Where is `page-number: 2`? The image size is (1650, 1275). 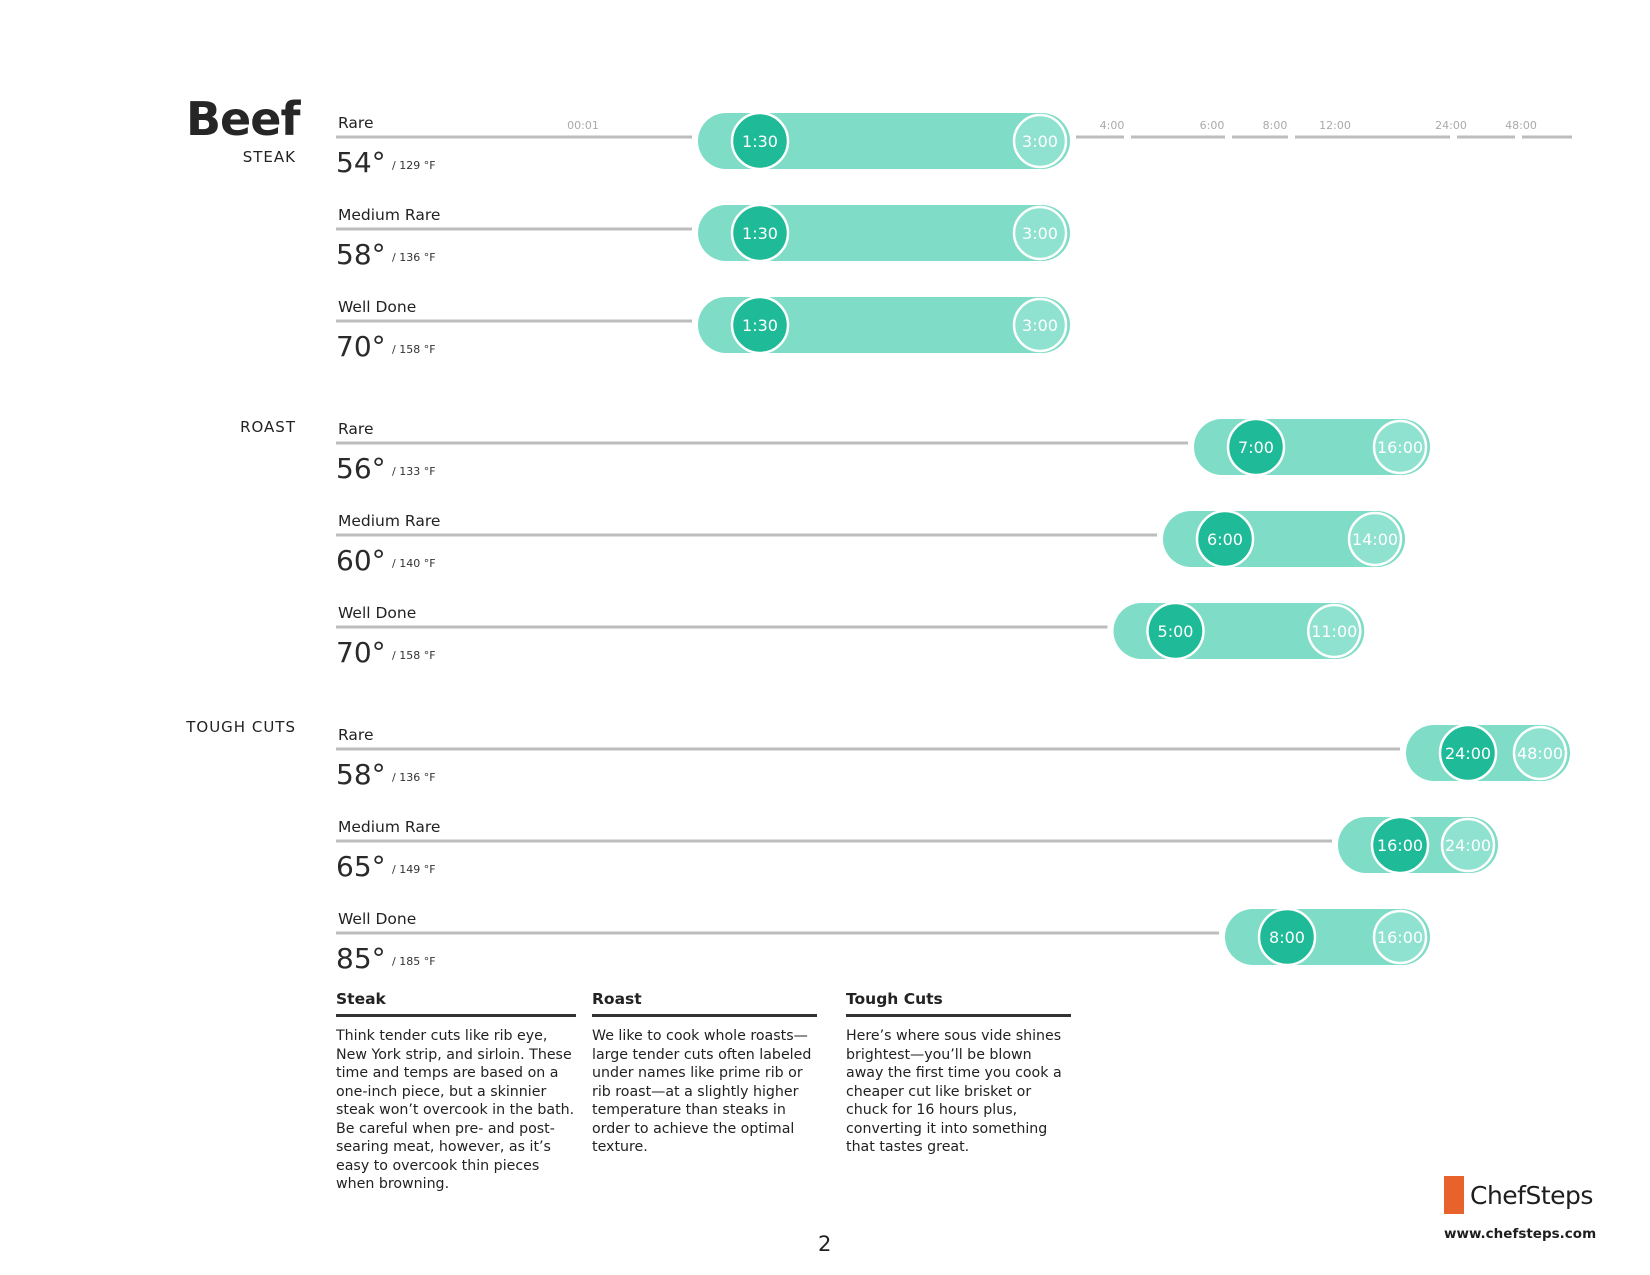
page-number: 2 is located at coordinates (825, 1244).